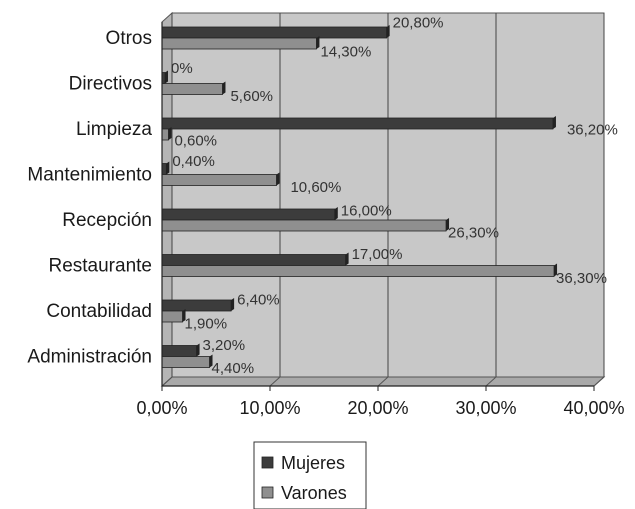  Describe the element at coordinates (220, 179) in the screenshot. I see `bar-mantenimiento-varones` at that location.